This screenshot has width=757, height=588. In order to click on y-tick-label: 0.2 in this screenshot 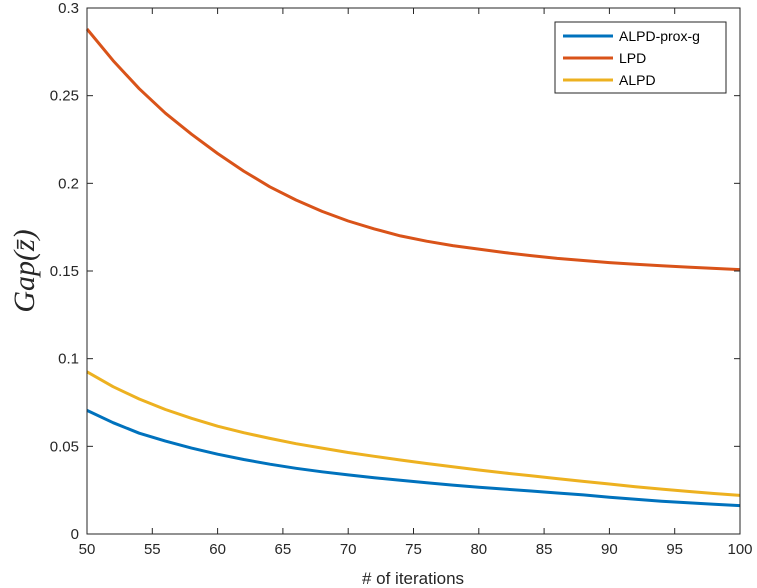, I will do `click(68, 183)`.